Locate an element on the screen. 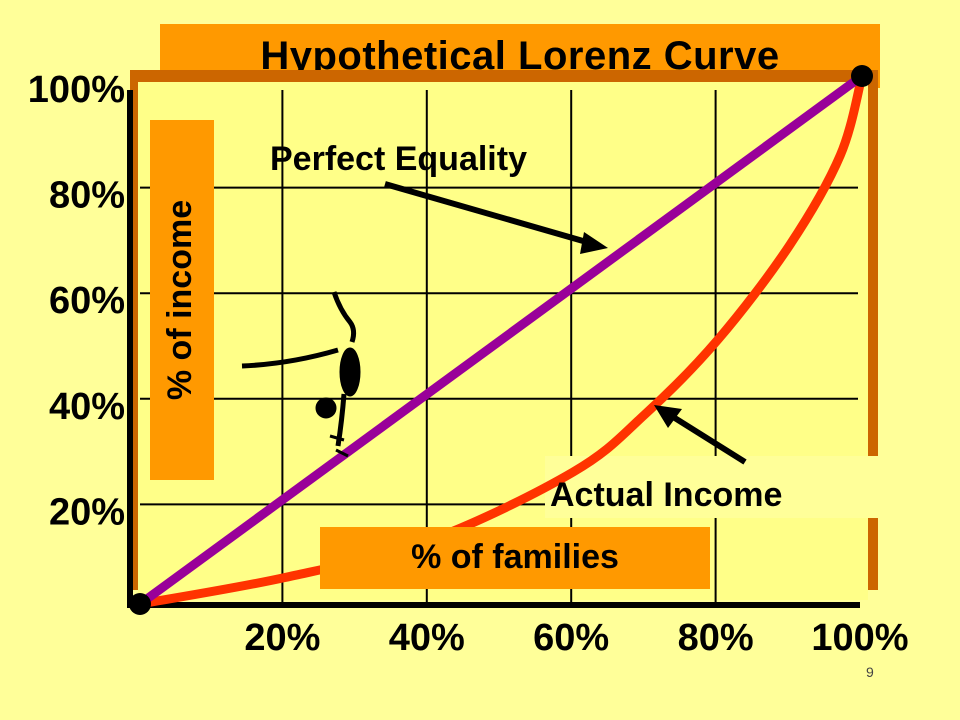 This screenshot has height=720, width=960. y-tick-label-2: 40% is located at coordinates (87, 407).